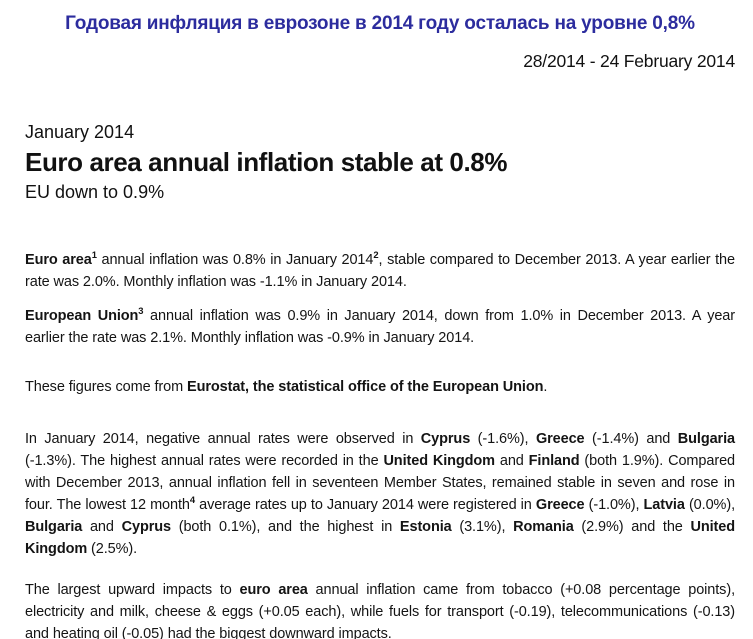 This screenshot has height=639, width=753. What do you see at coordinates (80, 132) in the screenshot?
I see `reference-period: January 2014` at bounding box center [80, 132].